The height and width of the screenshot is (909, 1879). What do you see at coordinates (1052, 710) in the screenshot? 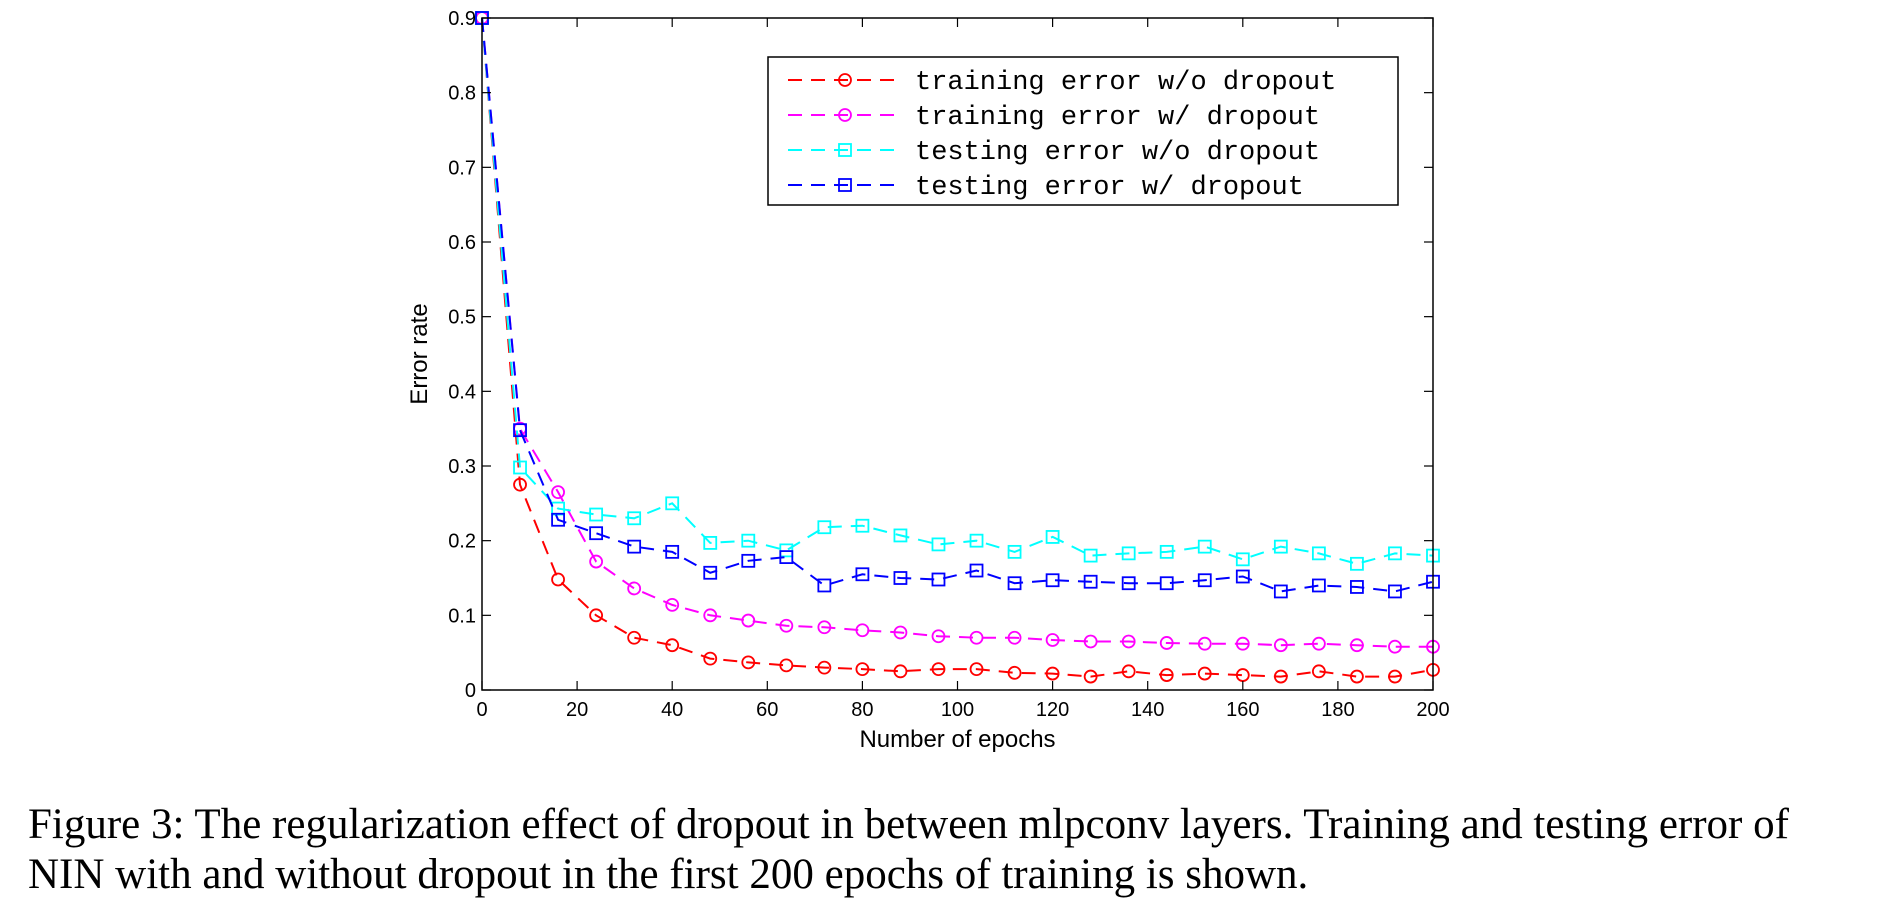
I see `x-tick-label: 120` at bounding box center [1052, 710].